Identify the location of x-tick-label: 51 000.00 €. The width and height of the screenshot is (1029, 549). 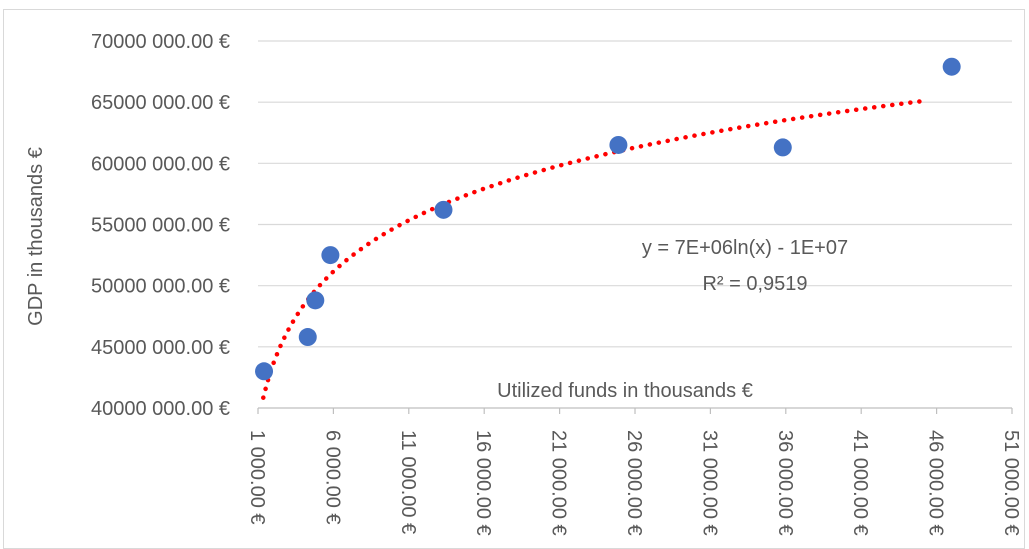
(1011, 483).